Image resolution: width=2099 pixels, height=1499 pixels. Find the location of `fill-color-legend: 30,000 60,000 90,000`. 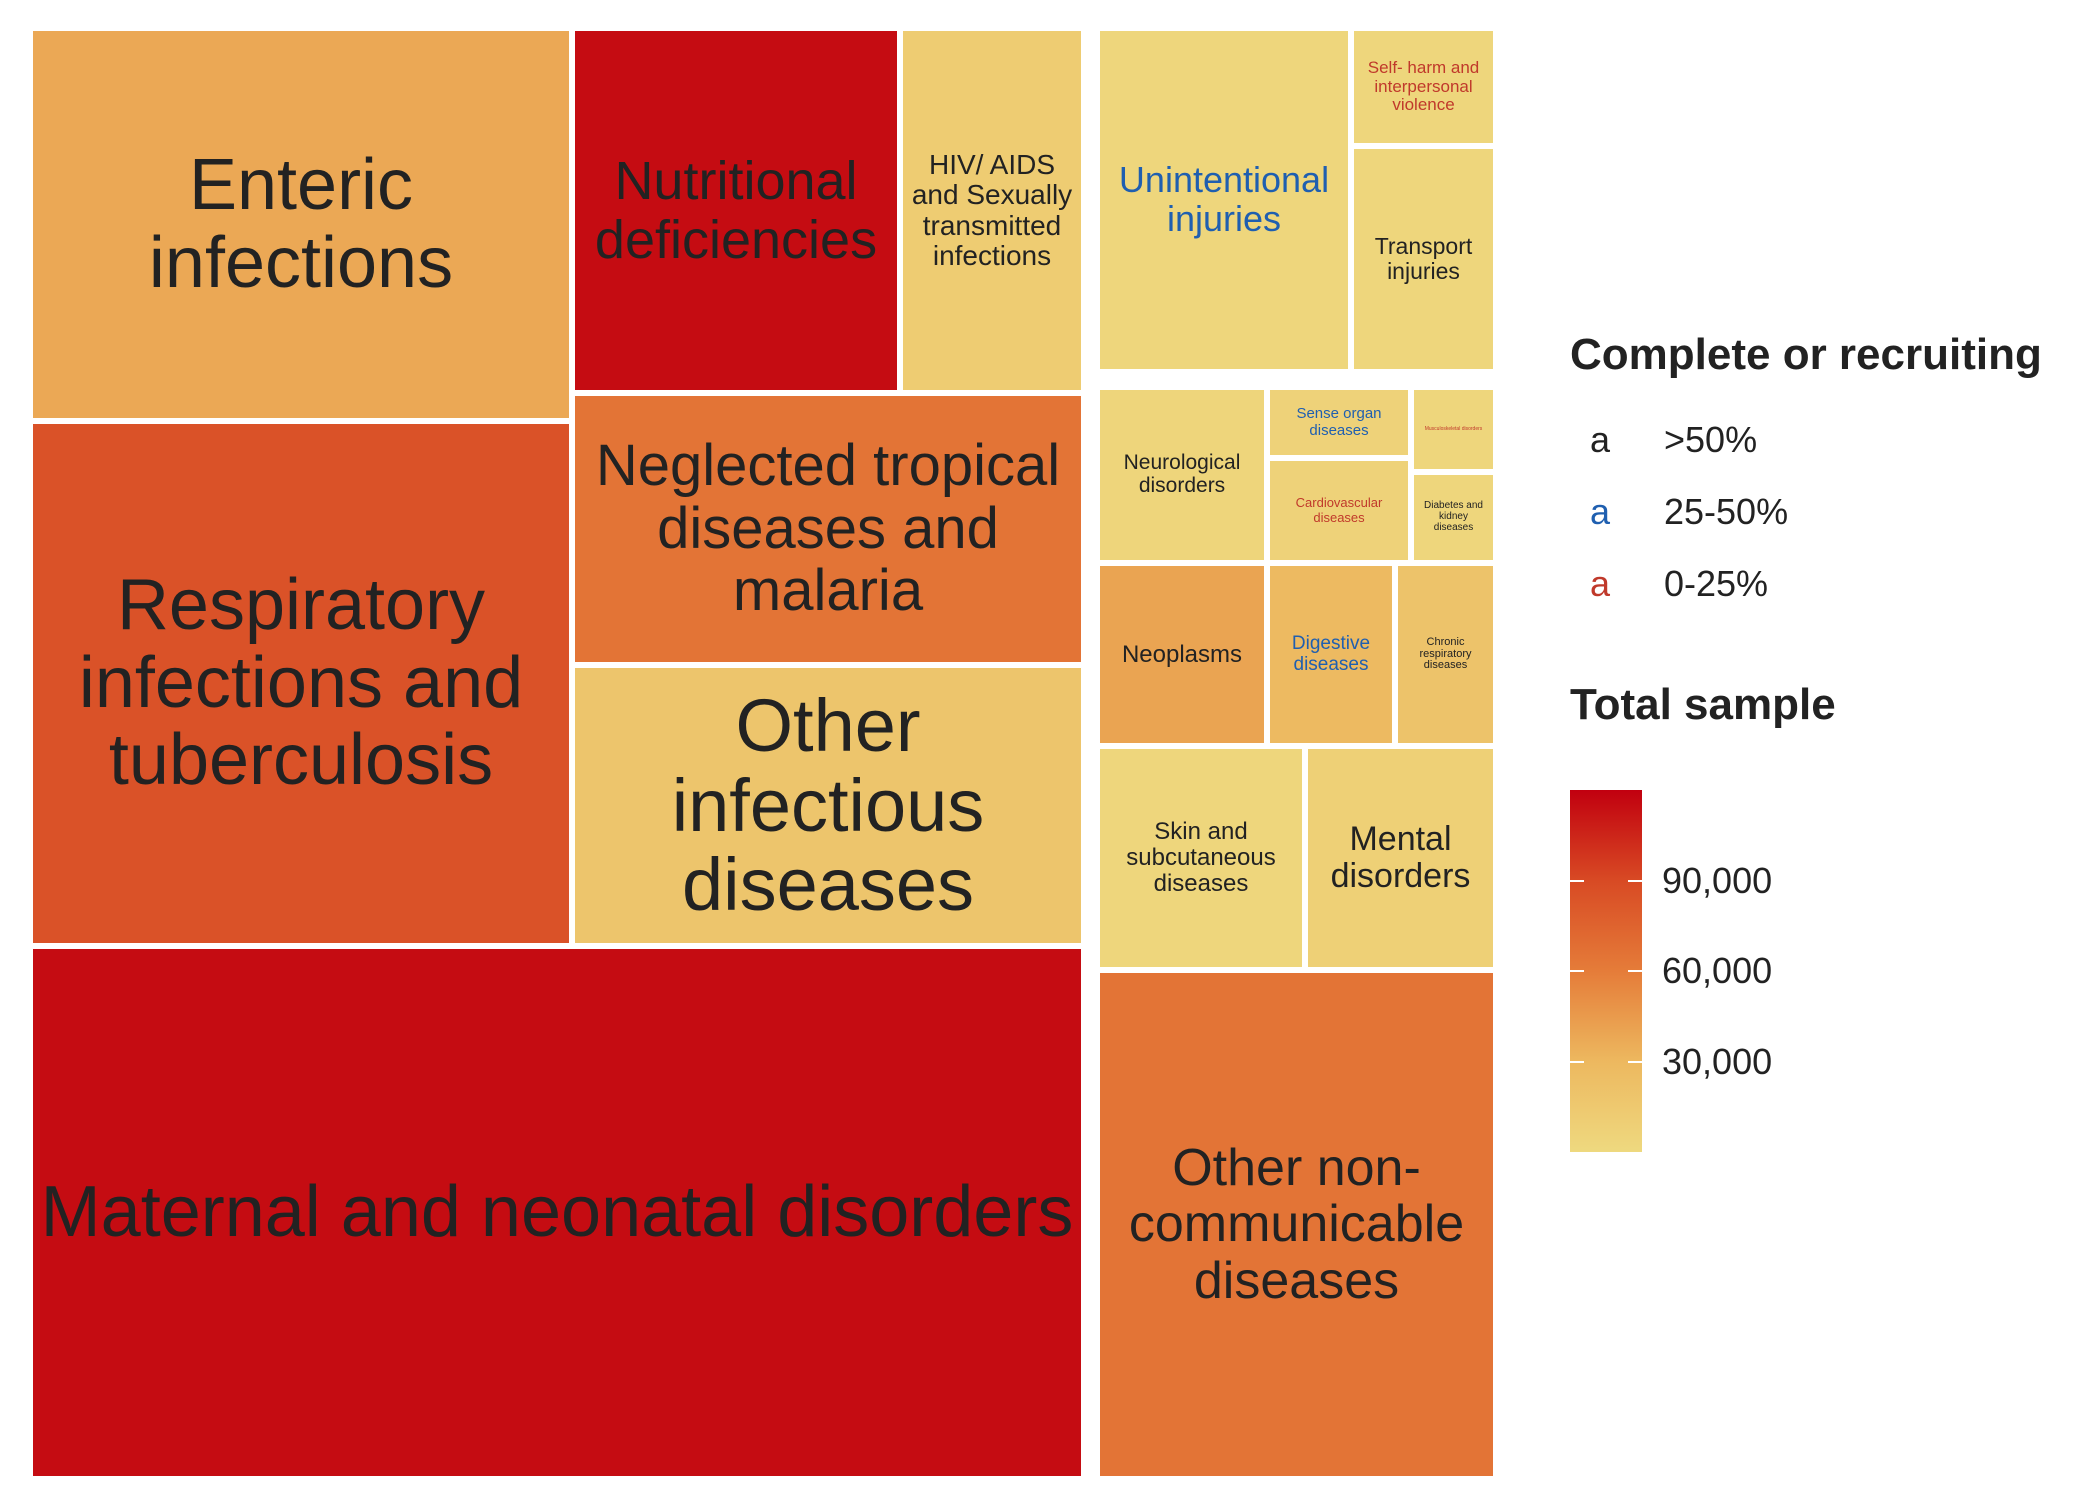

fill-color-legend: 30,000 60,000 90,000 is located at coordinates (1820, 975).